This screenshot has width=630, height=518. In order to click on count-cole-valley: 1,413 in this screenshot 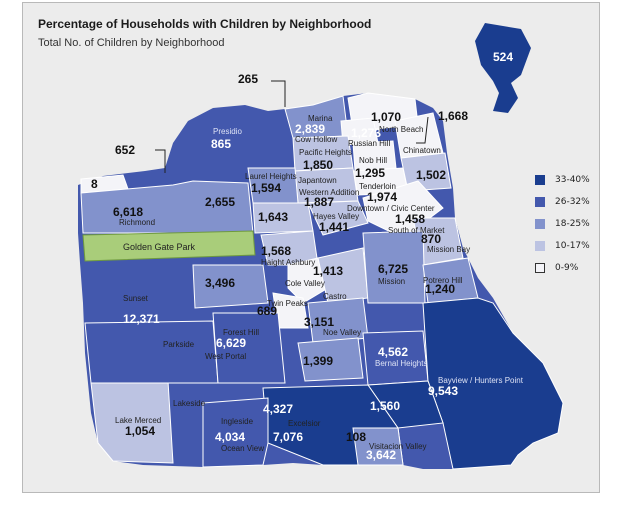, I will do `click(328, 271)`.